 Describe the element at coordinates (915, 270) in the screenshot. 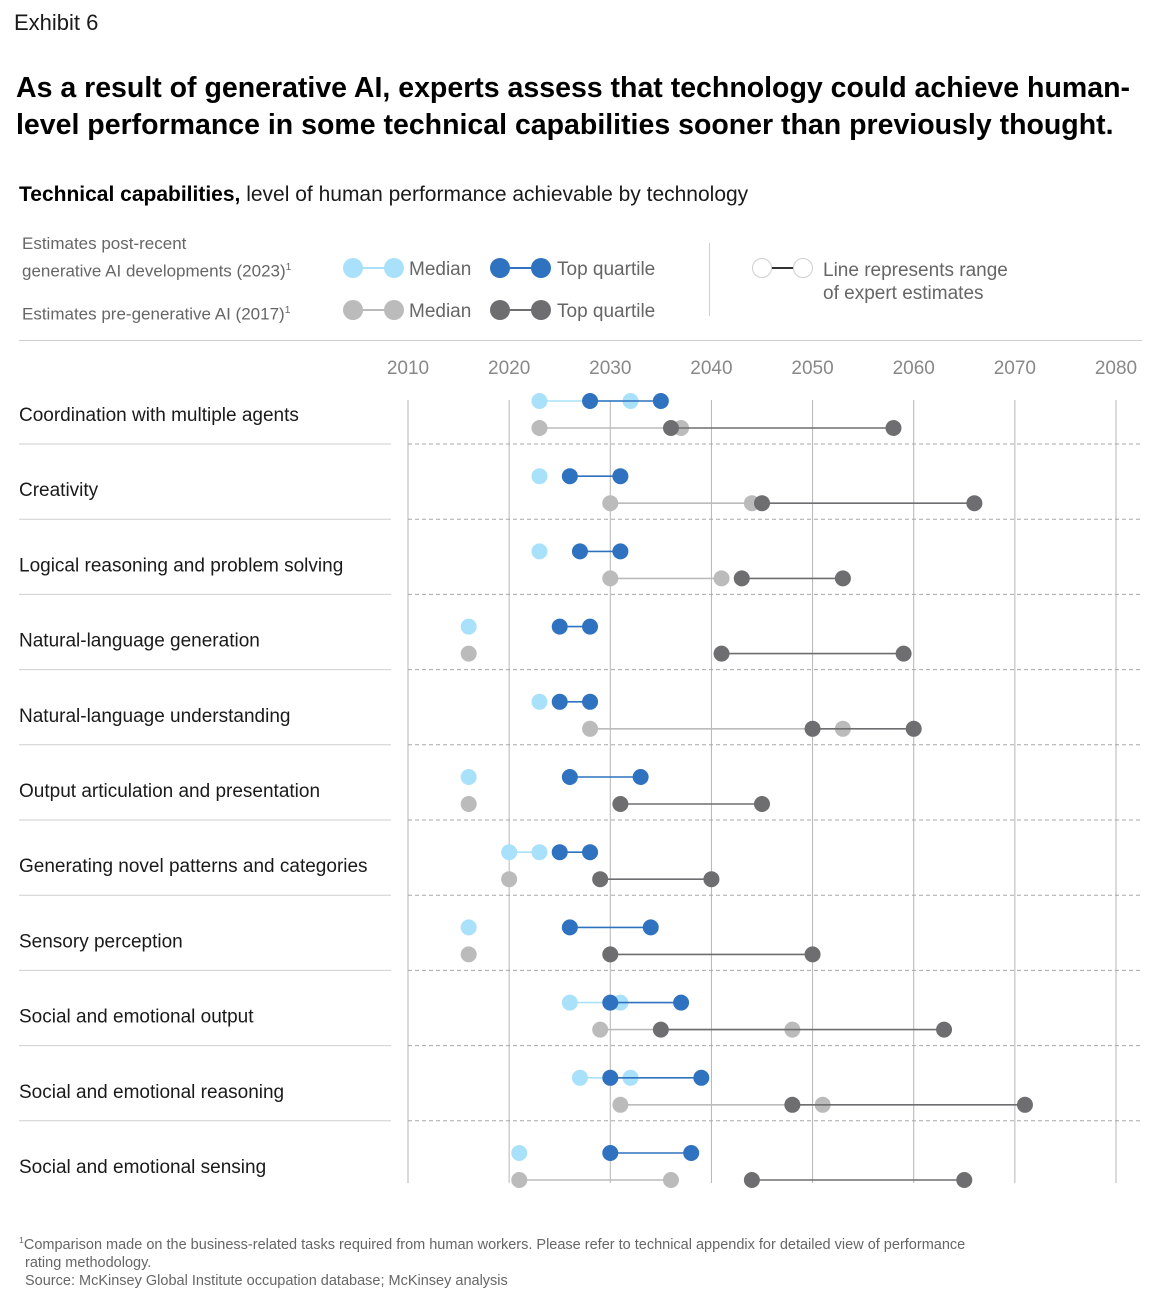

I see `legend-range-line1: Line represents range` at that location.